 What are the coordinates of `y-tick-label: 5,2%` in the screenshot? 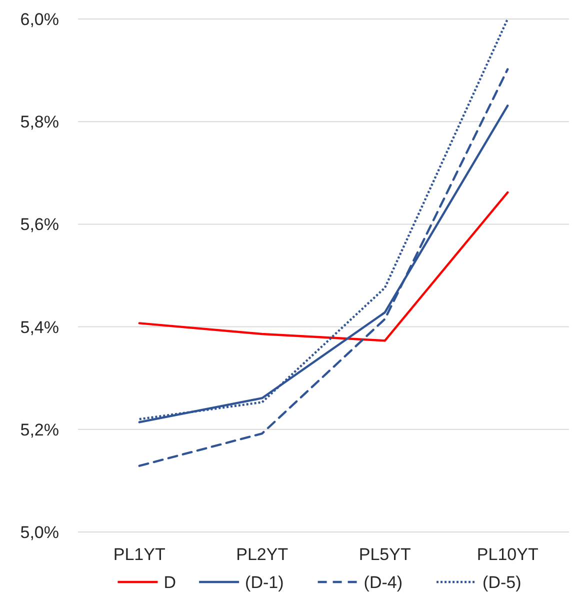 It's located at (39, 430).